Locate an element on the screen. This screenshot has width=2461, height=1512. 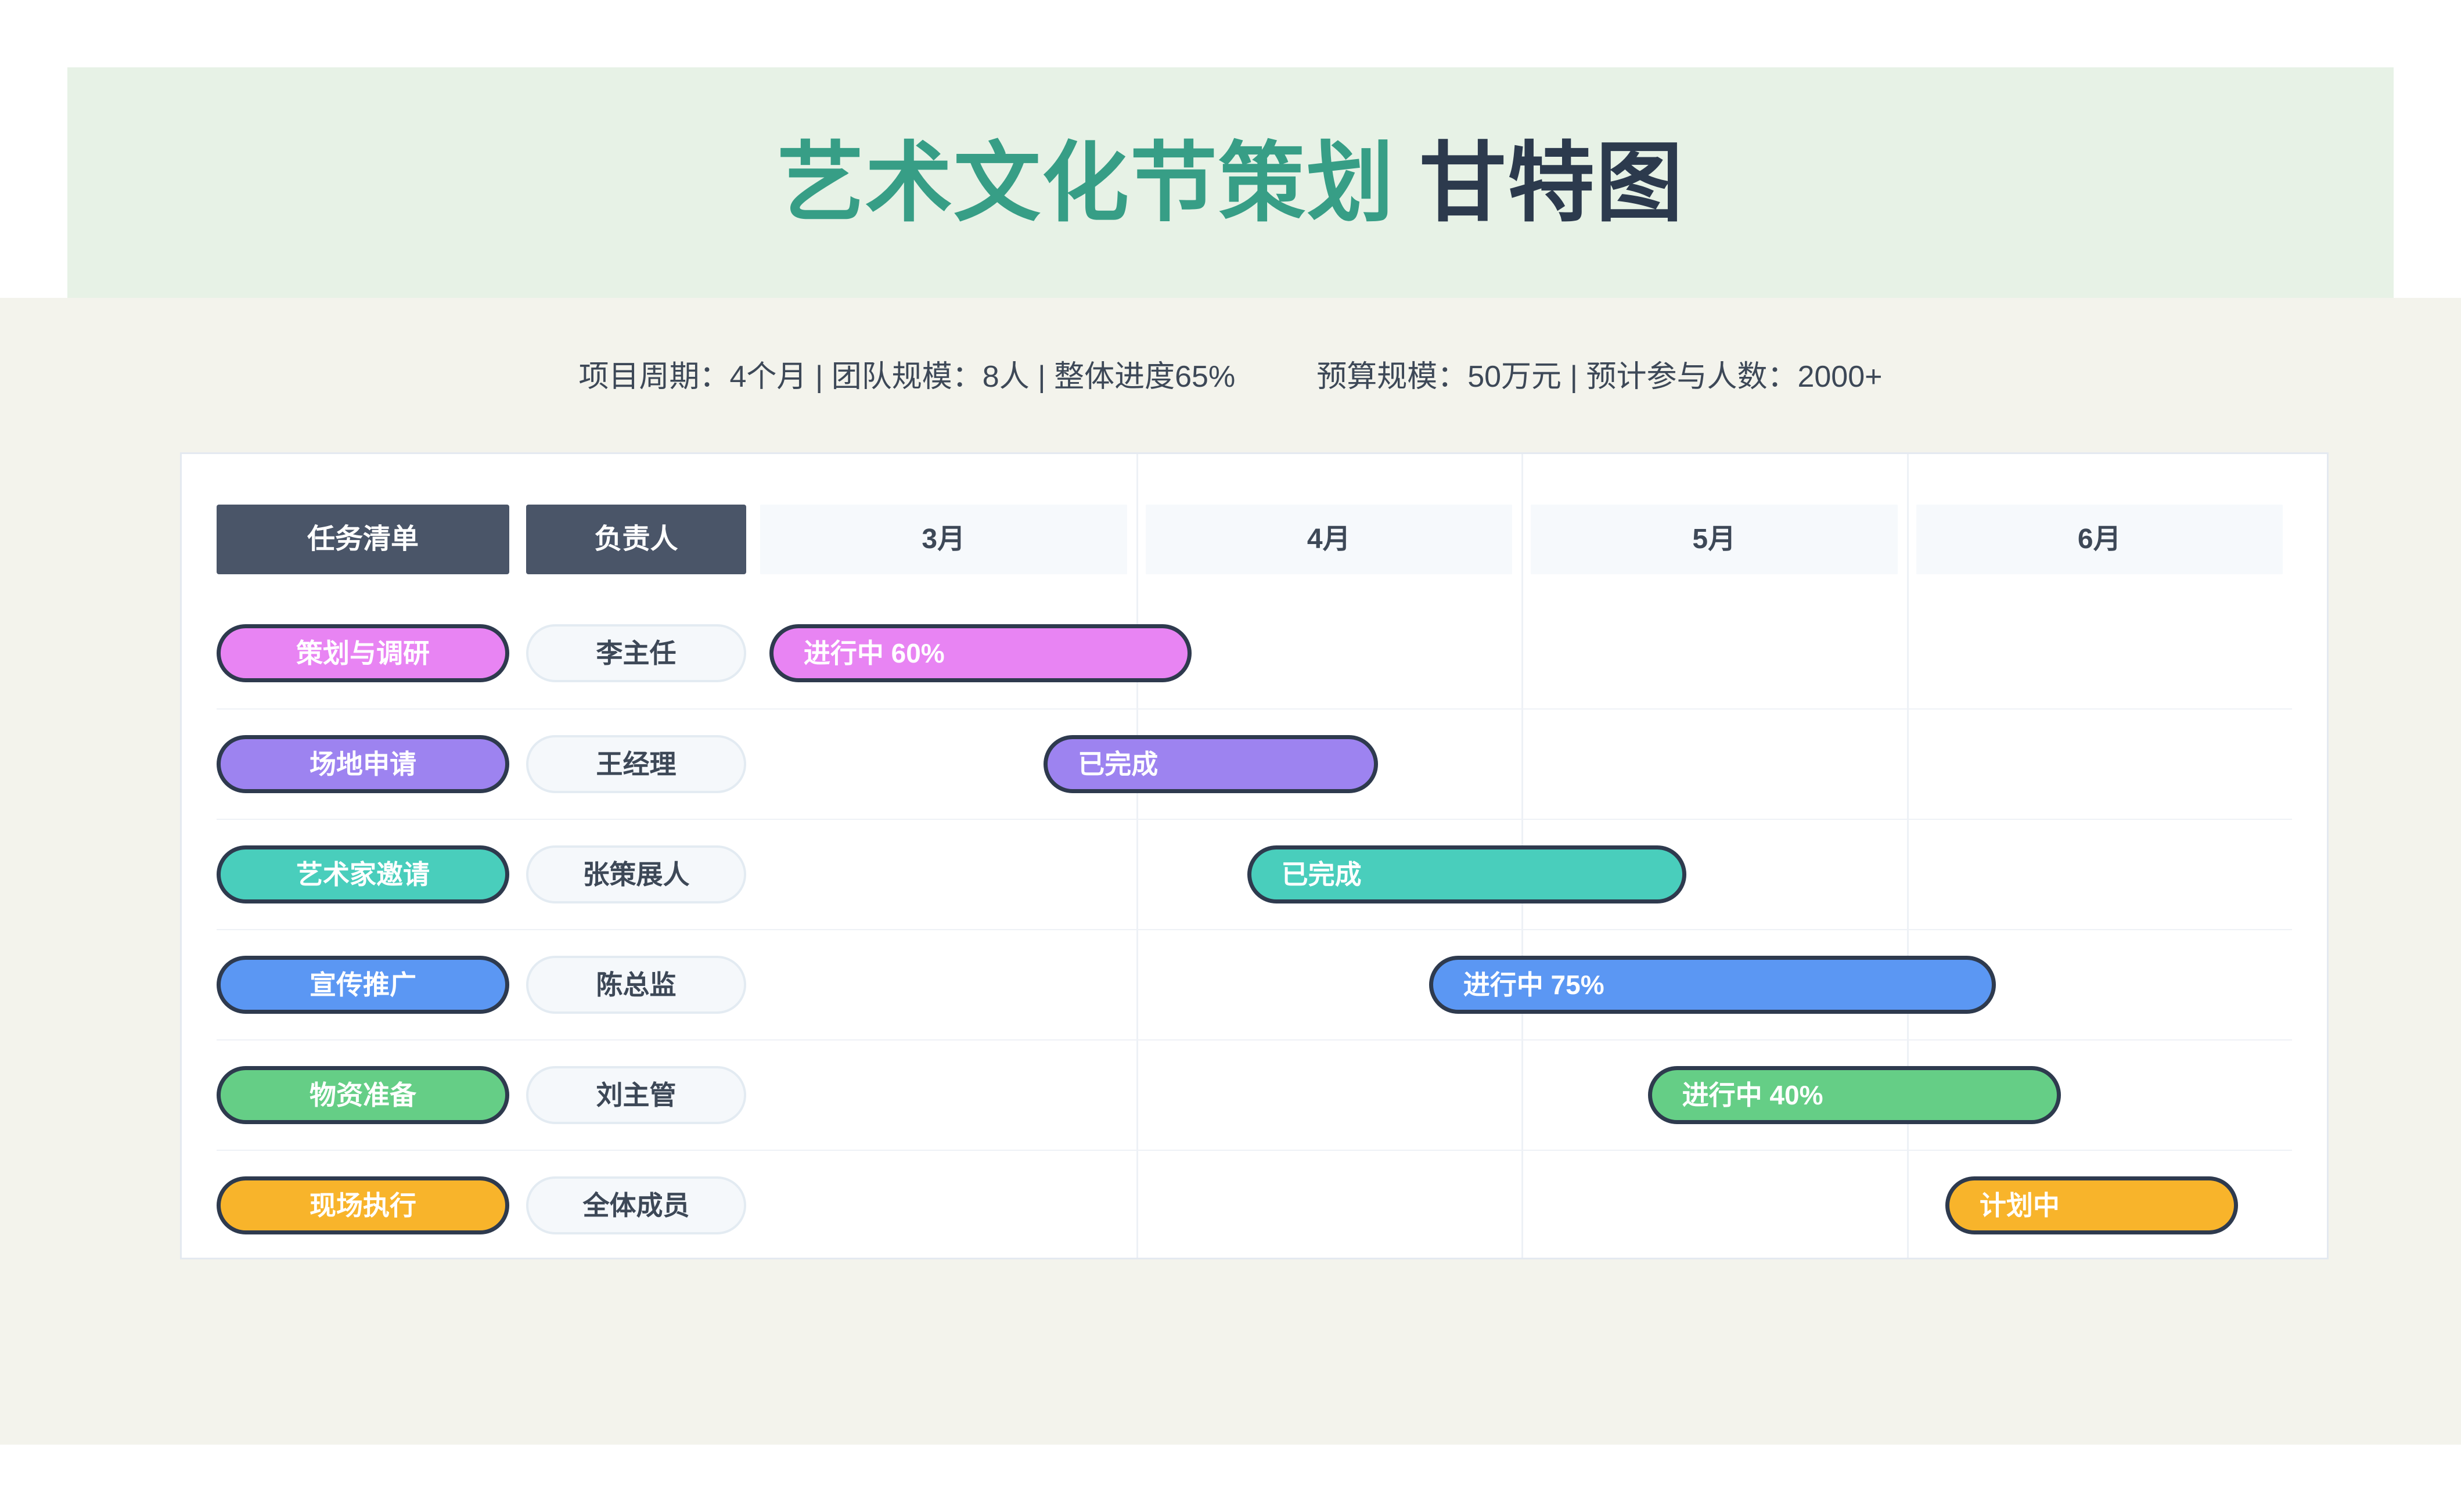
month-header-jun: 6月 is located at coordinates (2099, 539).